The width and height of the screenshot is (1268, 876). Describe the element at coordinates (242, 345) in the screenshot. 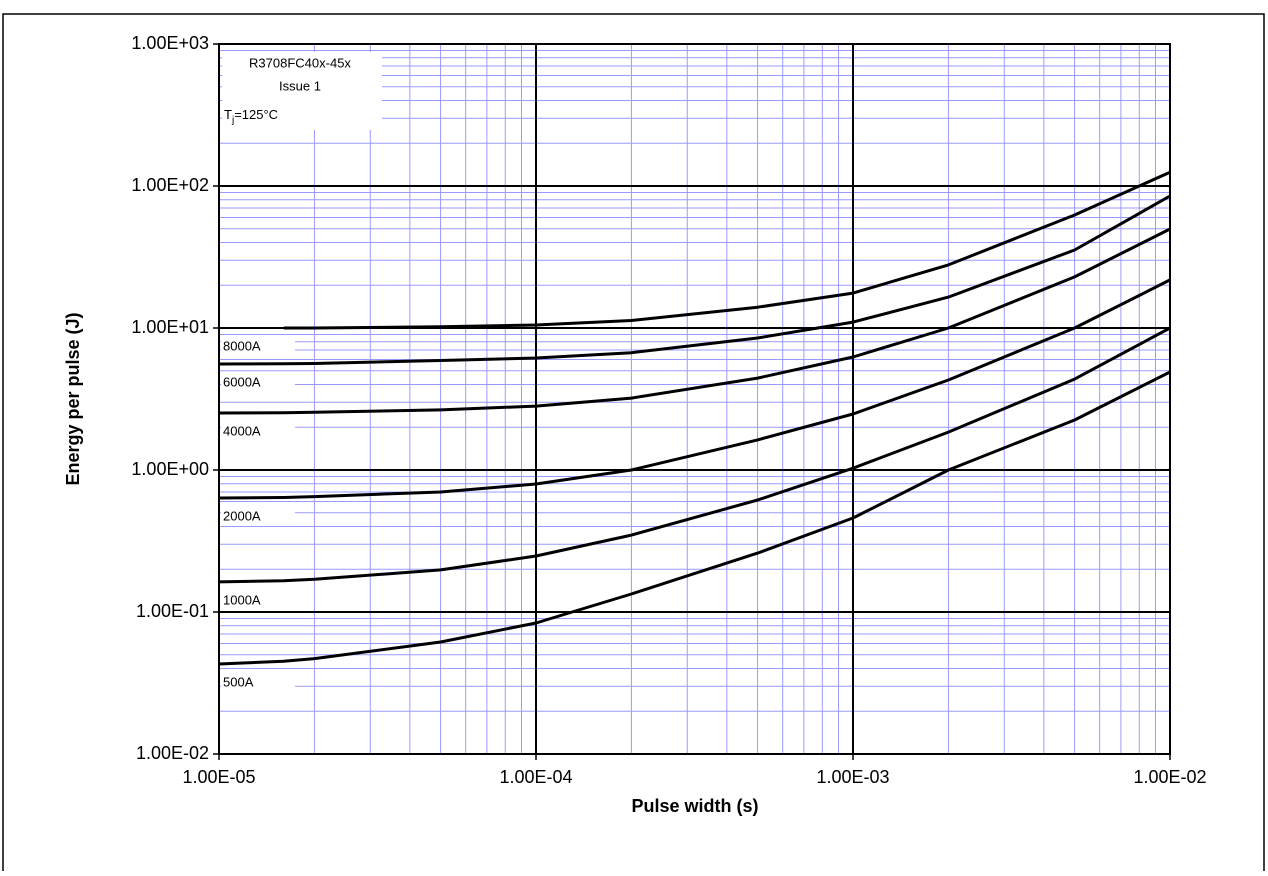

I see `series-label: 8000A` at that location.